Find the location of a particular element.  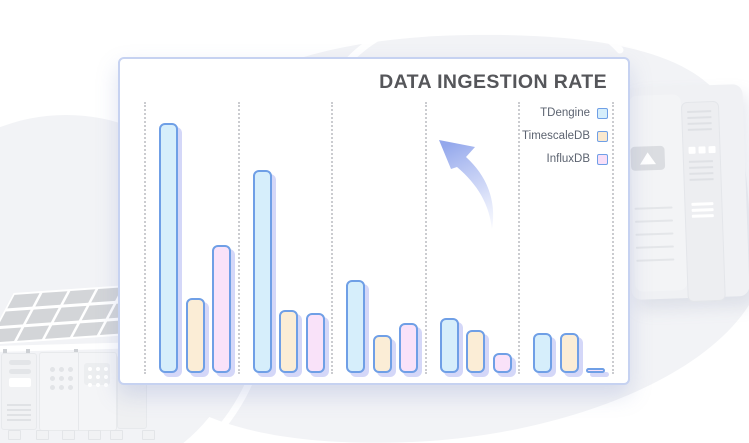

warning-triangle-icon is located at coordinates (648, 158).